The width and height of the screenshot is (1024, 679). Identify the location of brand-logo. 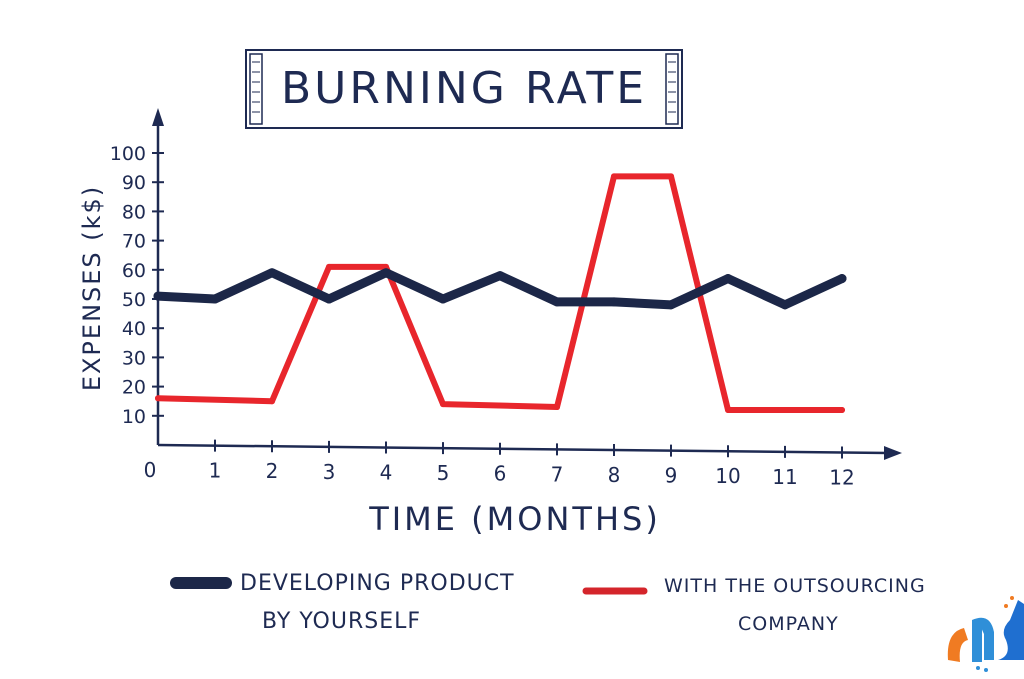
(985, 634).